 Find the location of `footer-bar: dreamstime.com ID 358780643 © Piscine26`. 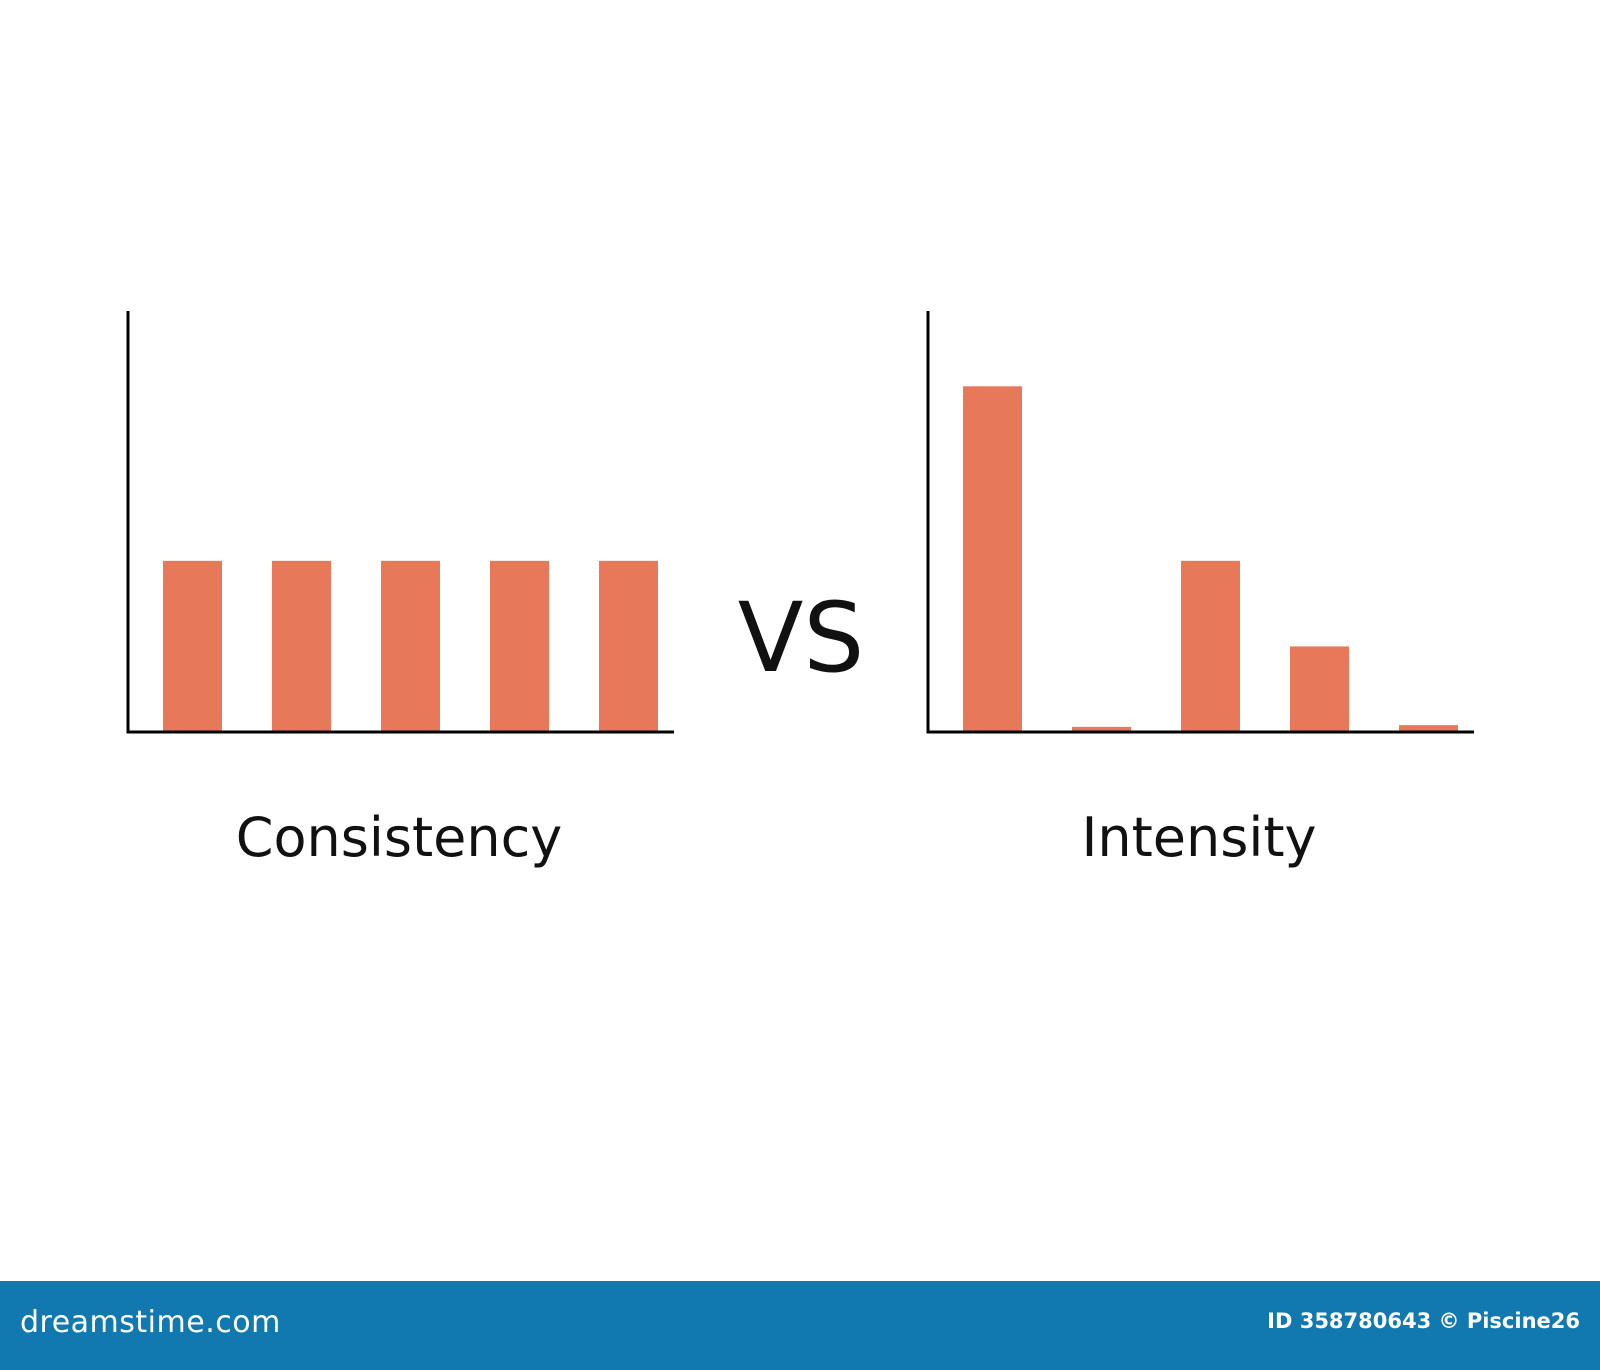

footer-bar: dreamstime.com ID 358780643 © Piscine26 is located at coordinates (800, 1325).